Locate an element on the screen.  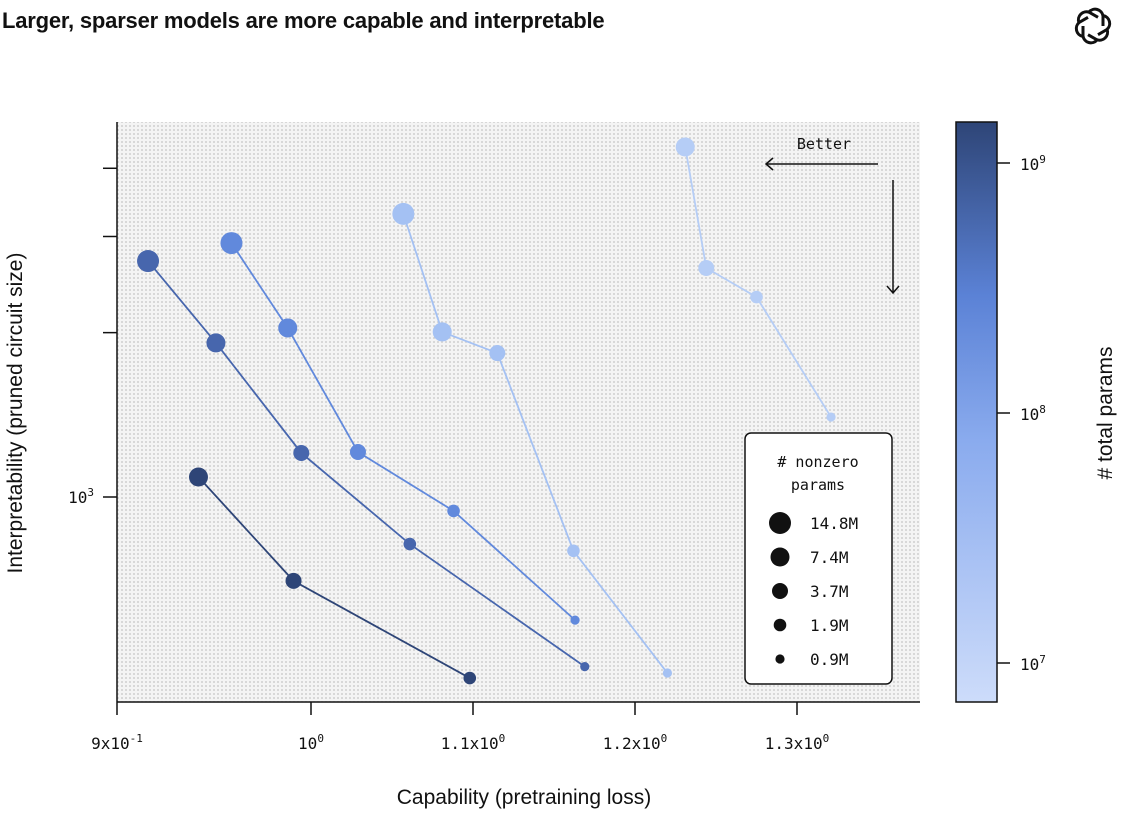
y-axis-label: Interpretability (pruned circuit size) is located at coordinates (15, 413).